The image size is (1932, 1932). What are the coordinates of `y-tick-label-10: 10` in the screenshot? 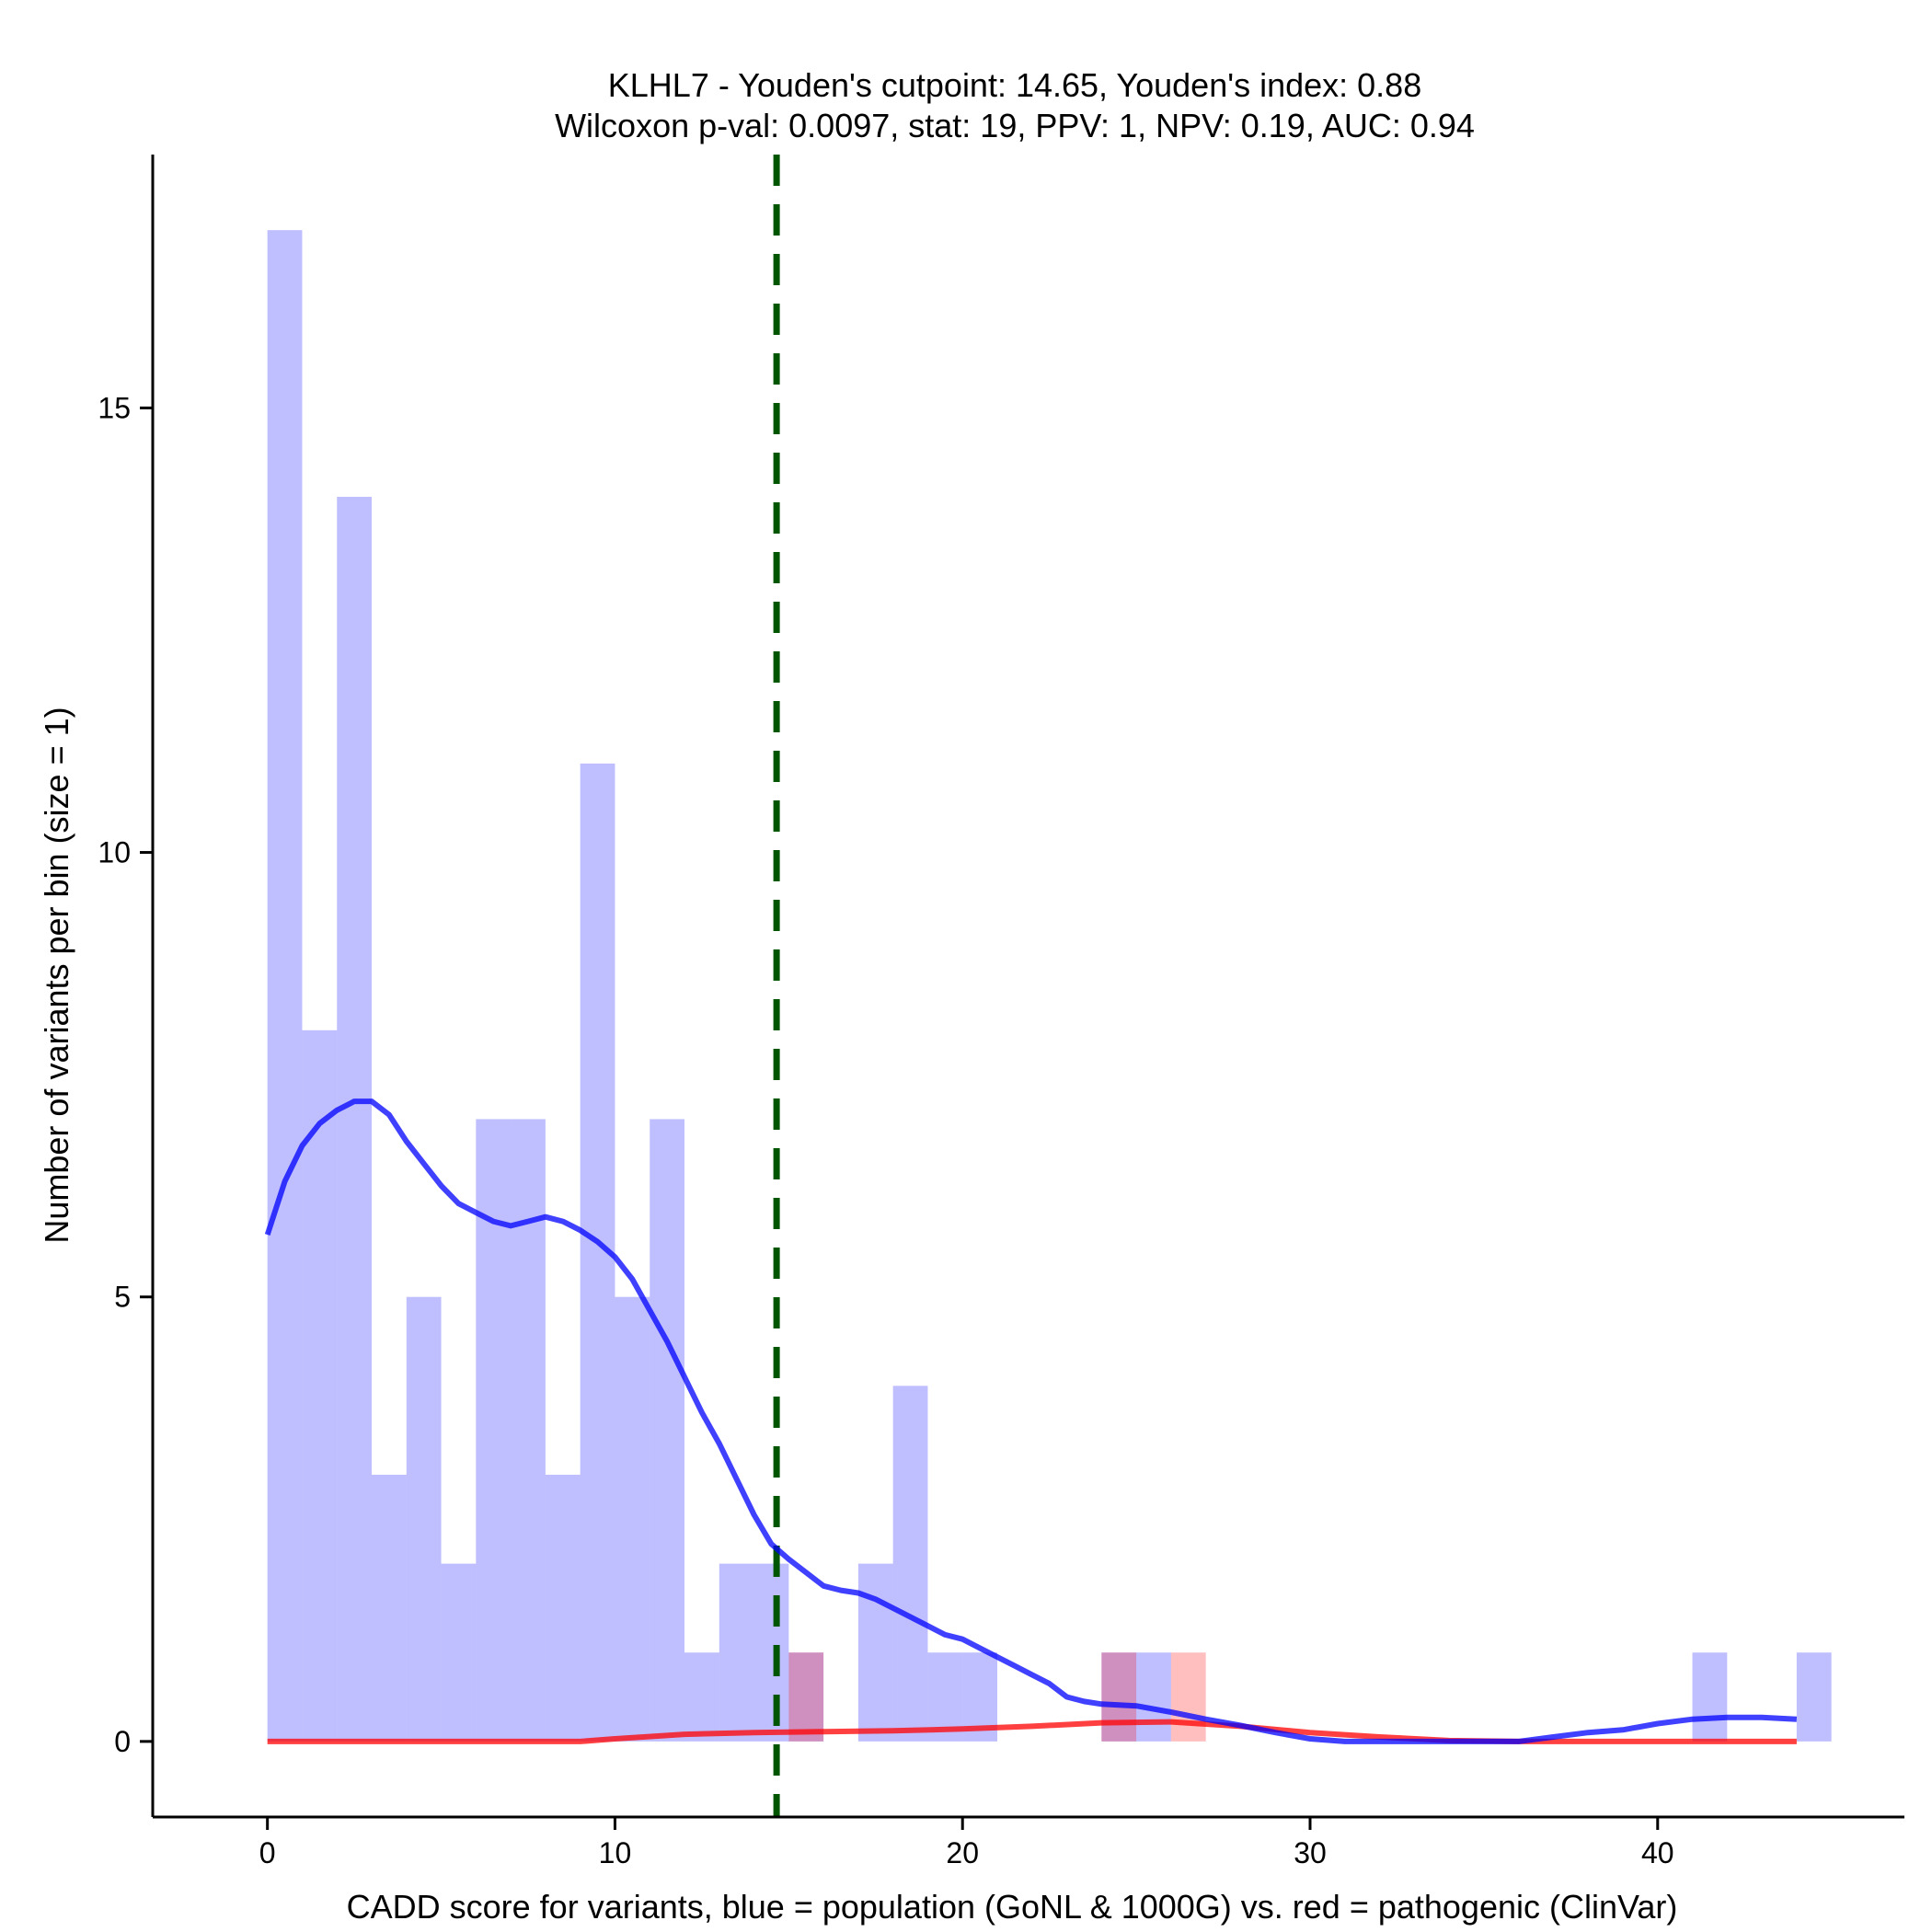 It's located at (114, 852).